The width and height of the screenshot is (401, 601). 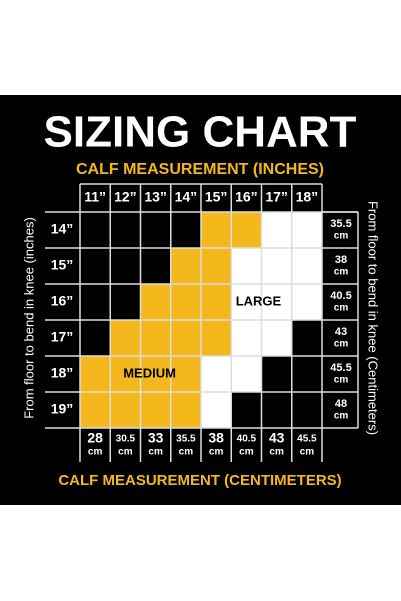 I want to click on row-cm-value: 35.5, so click(x=340, y=224).